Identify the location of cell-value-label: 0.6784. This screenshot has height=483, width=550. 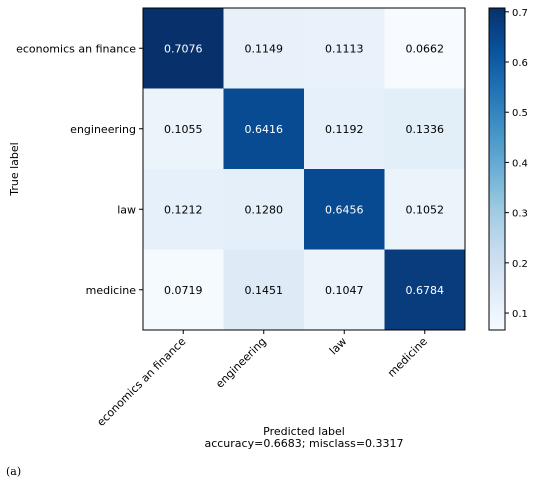
(425, 290).